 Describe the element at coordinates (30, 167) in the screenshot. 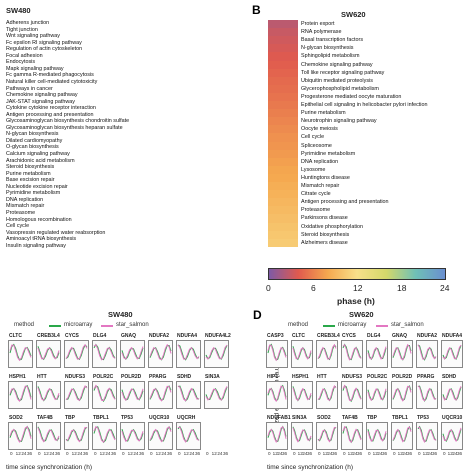

I see `heatmap-a-label: Steroid biosynthesis` at that location.